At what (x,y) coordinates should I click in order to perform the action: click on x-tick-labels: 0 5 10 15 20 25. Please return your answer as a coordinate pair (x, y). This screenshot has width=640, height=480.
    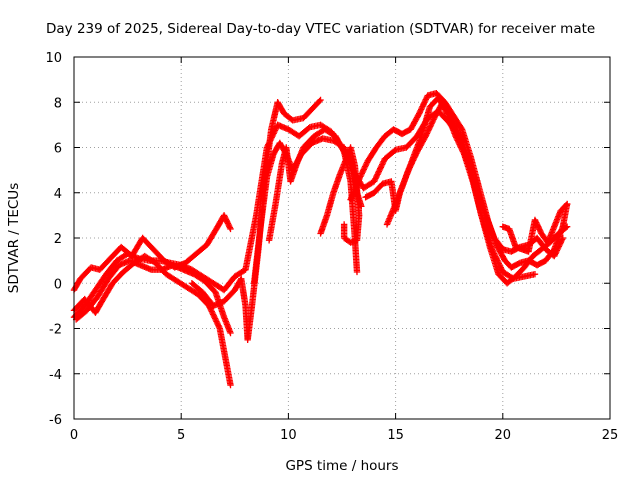
    Looking at the image, I should click on (344, 435).